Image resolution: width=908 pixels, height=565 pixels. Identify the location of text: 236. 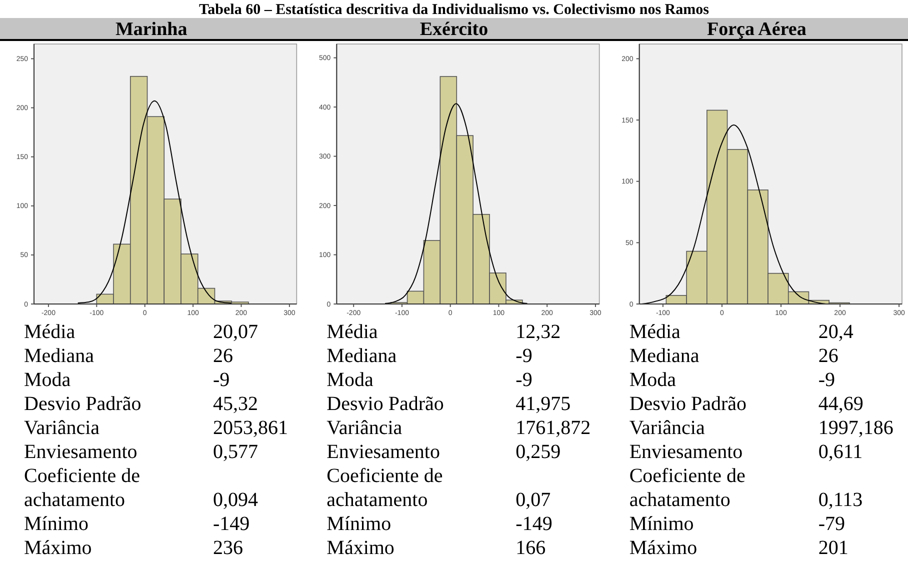
(228, 548).